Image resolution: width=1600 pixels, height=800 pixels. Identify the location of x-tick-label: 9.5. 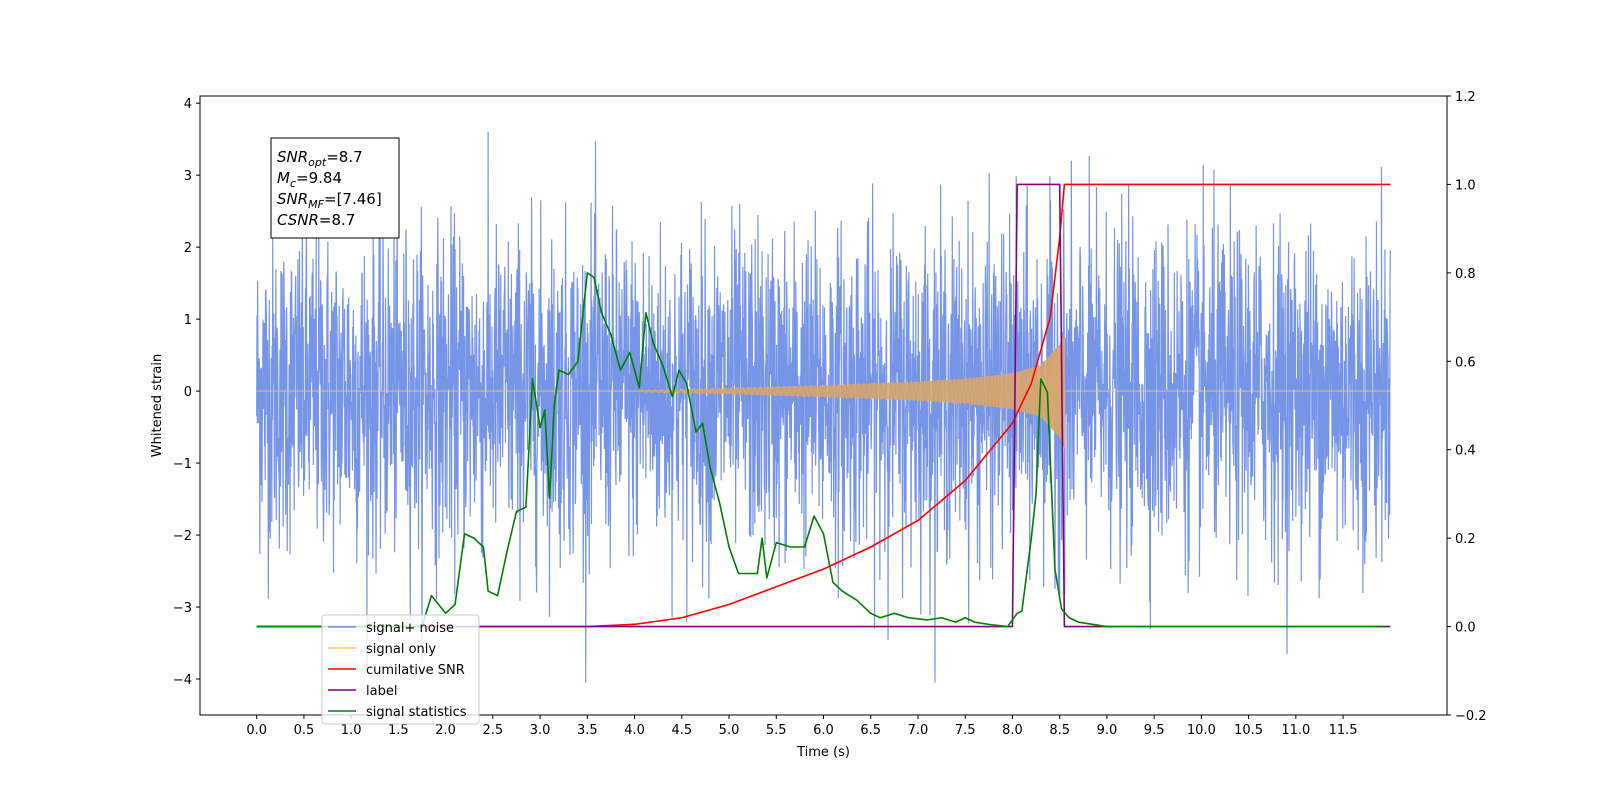
(1154, 730).